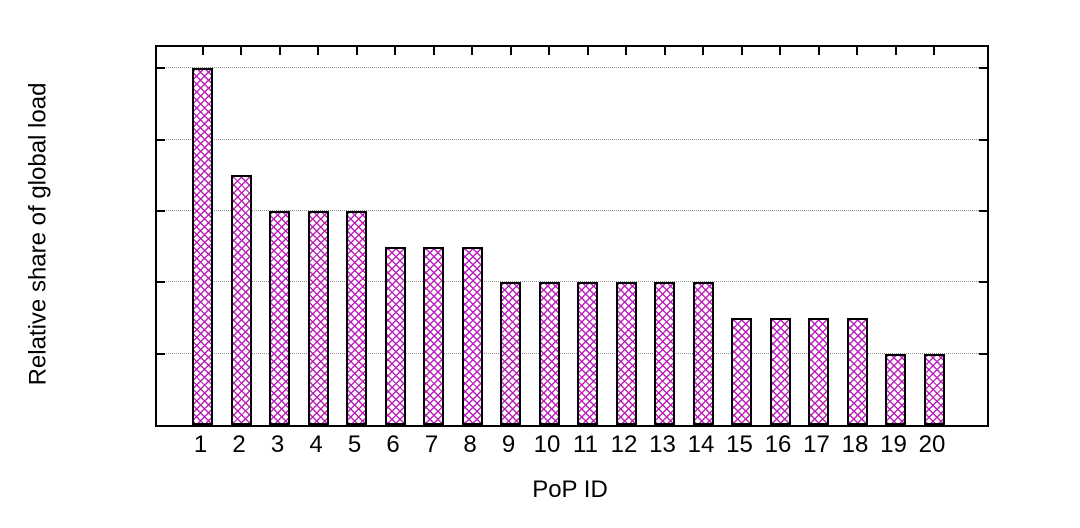 The width and height of the screenshot is (1080, 528). Describe the element at coordinates (739, 444) in the screenshot. I see `x-tick-label: 15` at that location.